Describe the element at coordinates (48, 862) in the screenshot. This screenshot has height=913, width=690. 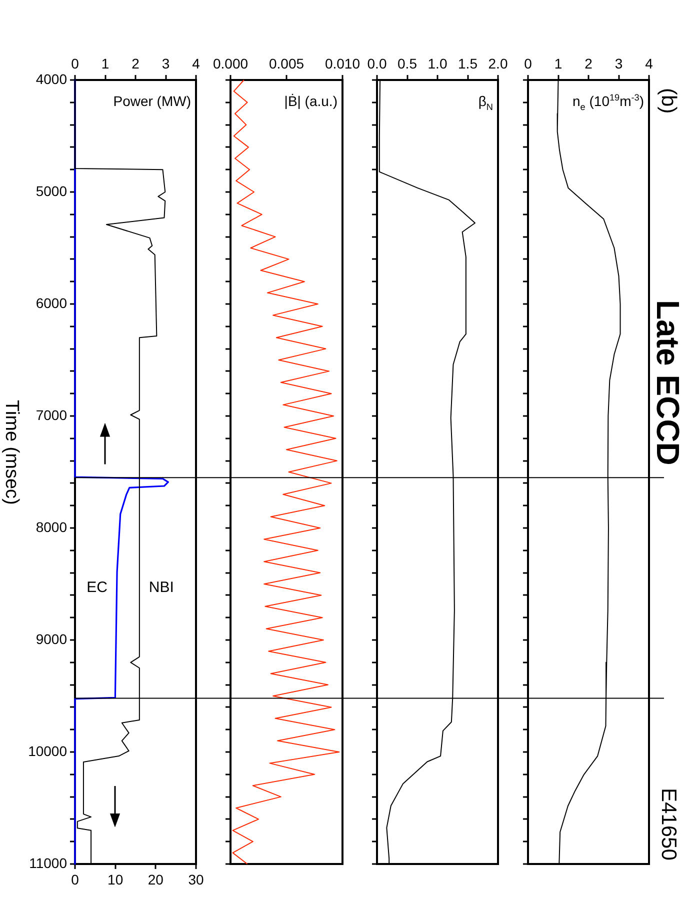
I see `y-tick-label: 11000` at that location.